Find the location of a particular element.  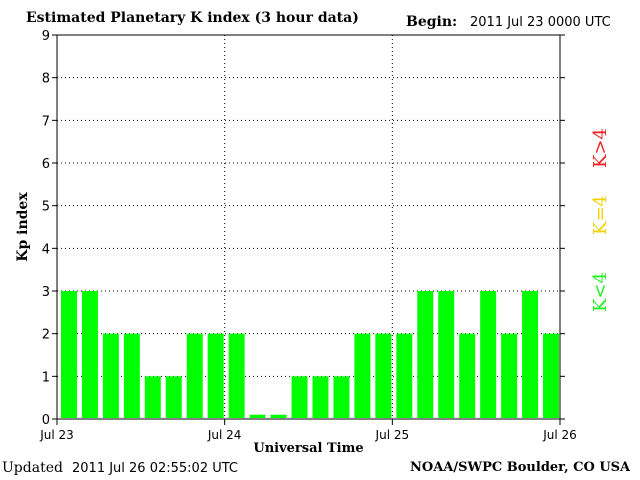

x-tick-label: Jul 23 is located at coordinates (56, 435).